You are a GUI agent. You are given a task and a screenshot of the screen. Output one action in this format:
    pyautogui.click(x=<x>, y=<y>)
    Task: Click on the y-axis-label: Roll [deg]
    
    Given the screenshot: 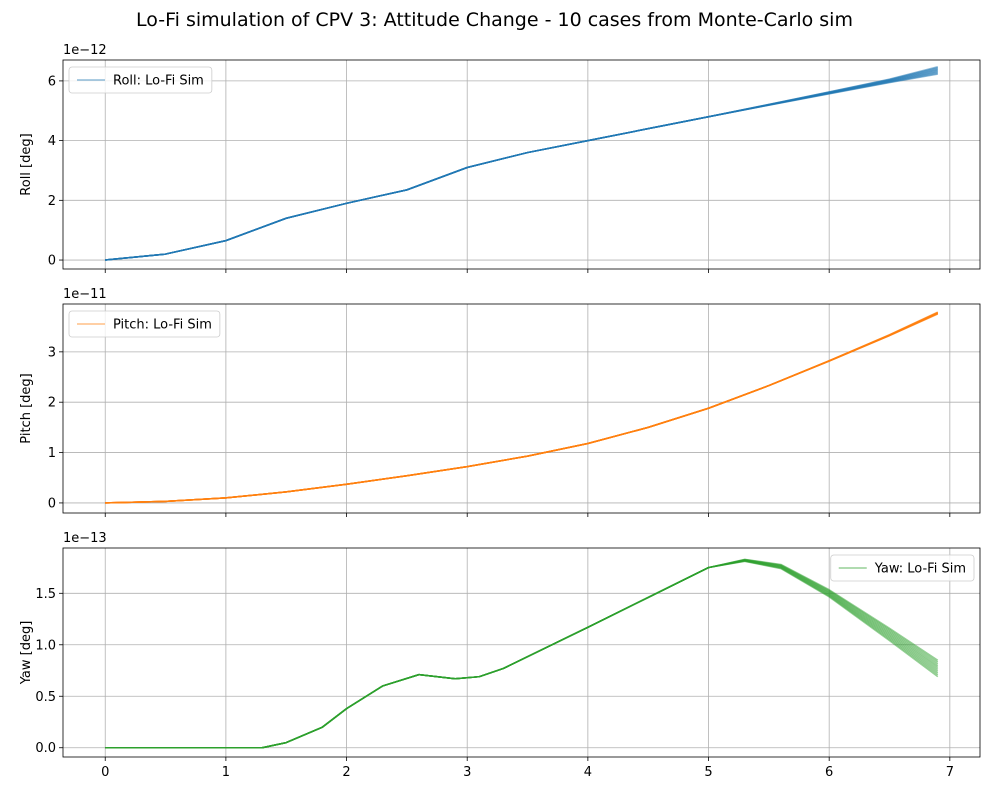 What is the action you would take?
    pyautogui.click(x=26, y=164)
    